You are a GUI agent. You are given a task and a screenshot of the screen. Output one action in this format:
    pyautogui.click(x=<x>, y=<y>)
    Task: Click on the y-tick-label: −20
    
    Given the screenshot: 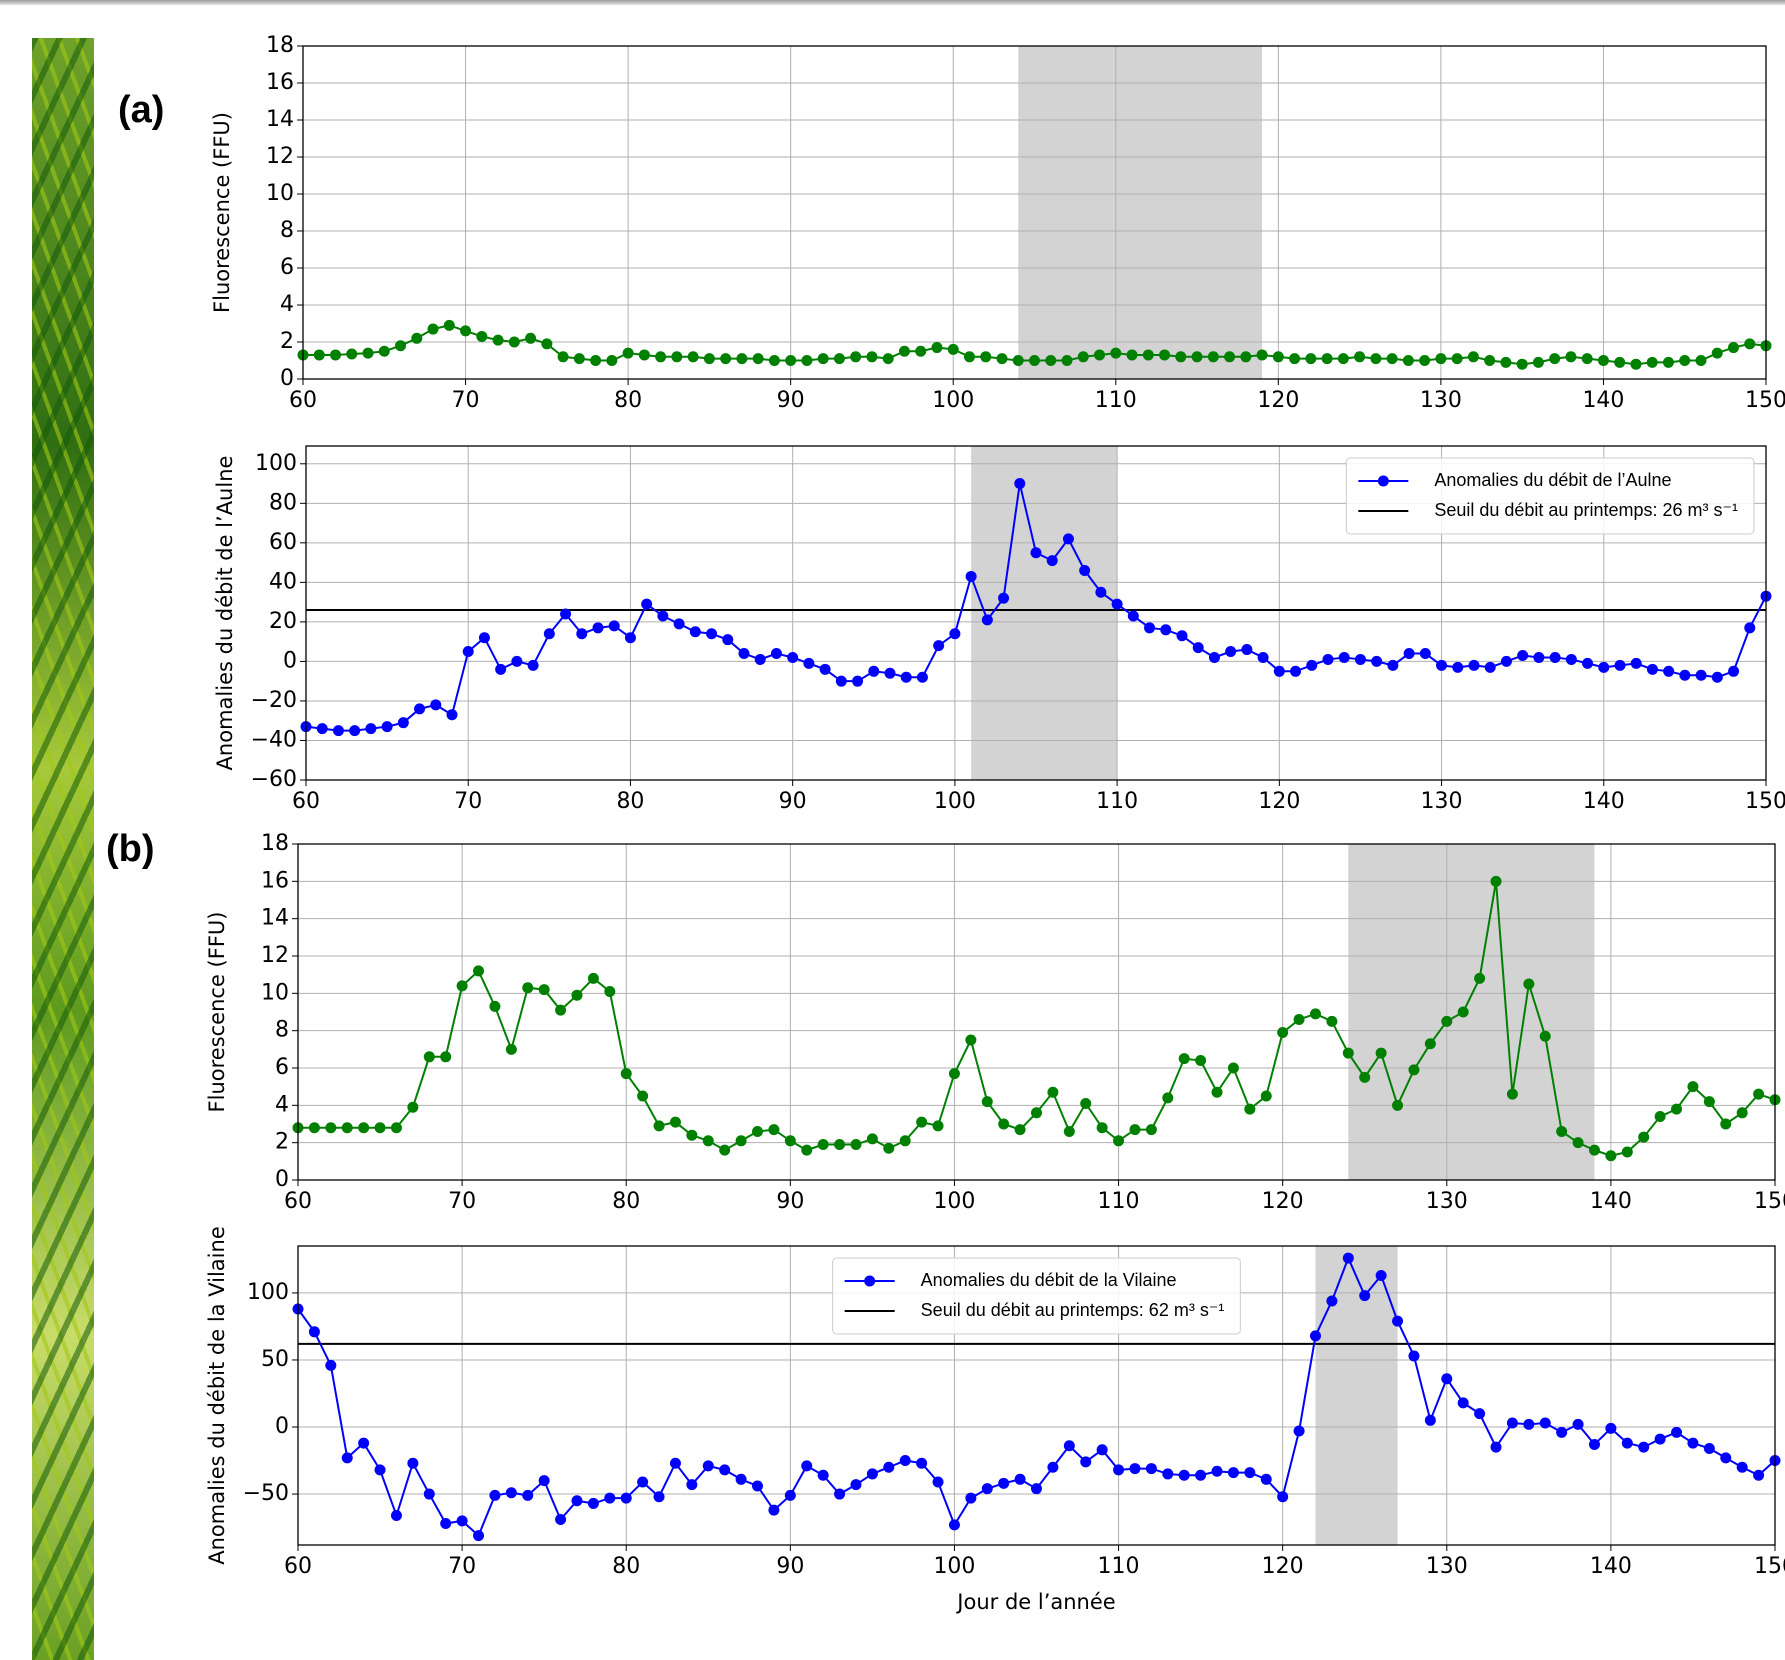 What is the action you would take?
    pyautogui.click(x=274, y=700)
    